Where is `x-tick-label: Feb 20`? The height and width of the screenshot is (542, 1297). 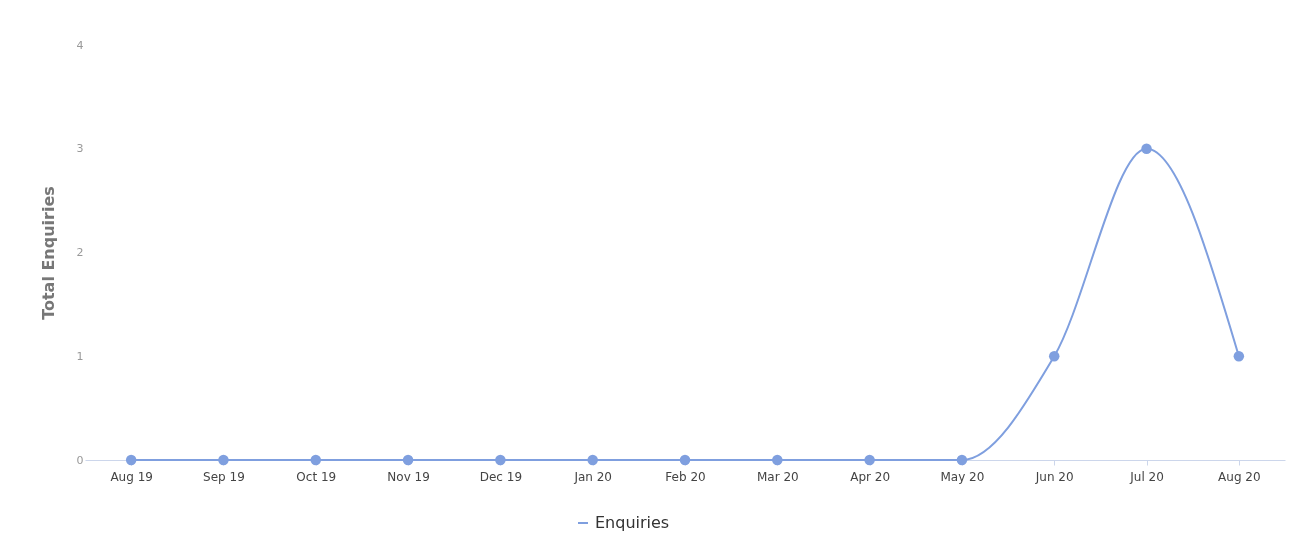 x-tick-label: Feb 20 is located at coordinates (685, 476).